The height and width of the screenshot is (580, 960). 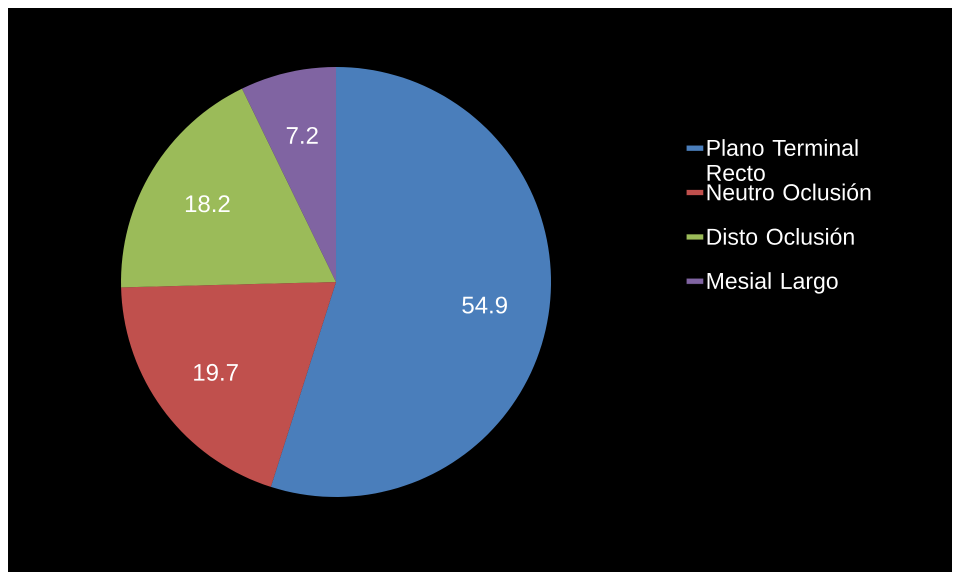 What do you see at coordinates (789, 191) in the screenshot?
I see `legend-label: Neutro Oclusión` at bounding box center [789, 191].